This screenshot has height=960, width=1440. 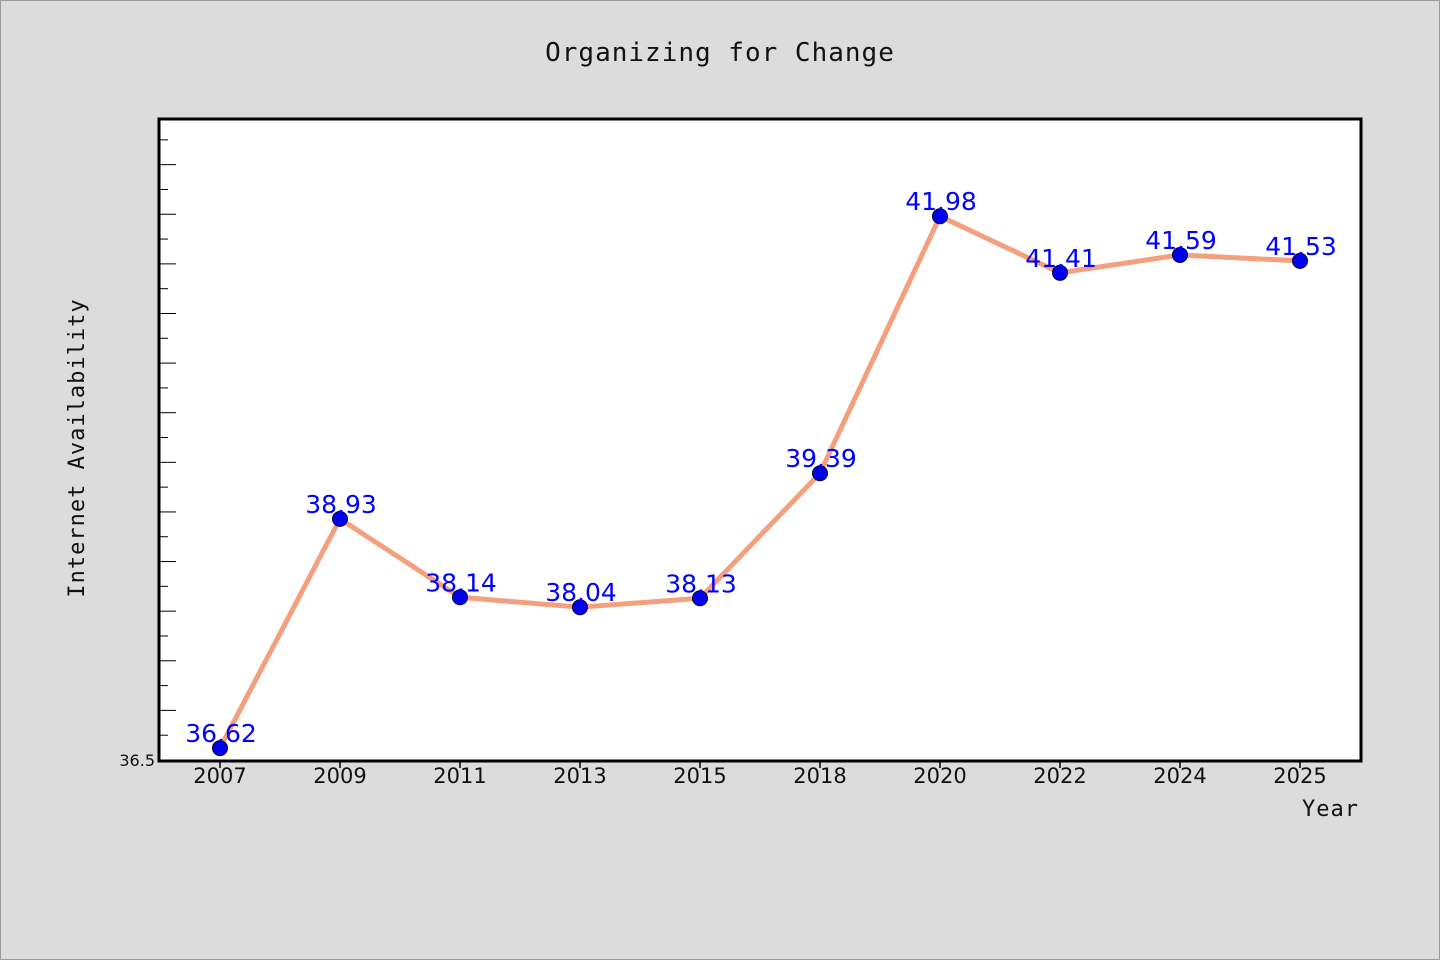 What do you see at coordinates (941, 201) in the screenshot?
I see `data-label: 41.98` at bounding box center [941, 201].